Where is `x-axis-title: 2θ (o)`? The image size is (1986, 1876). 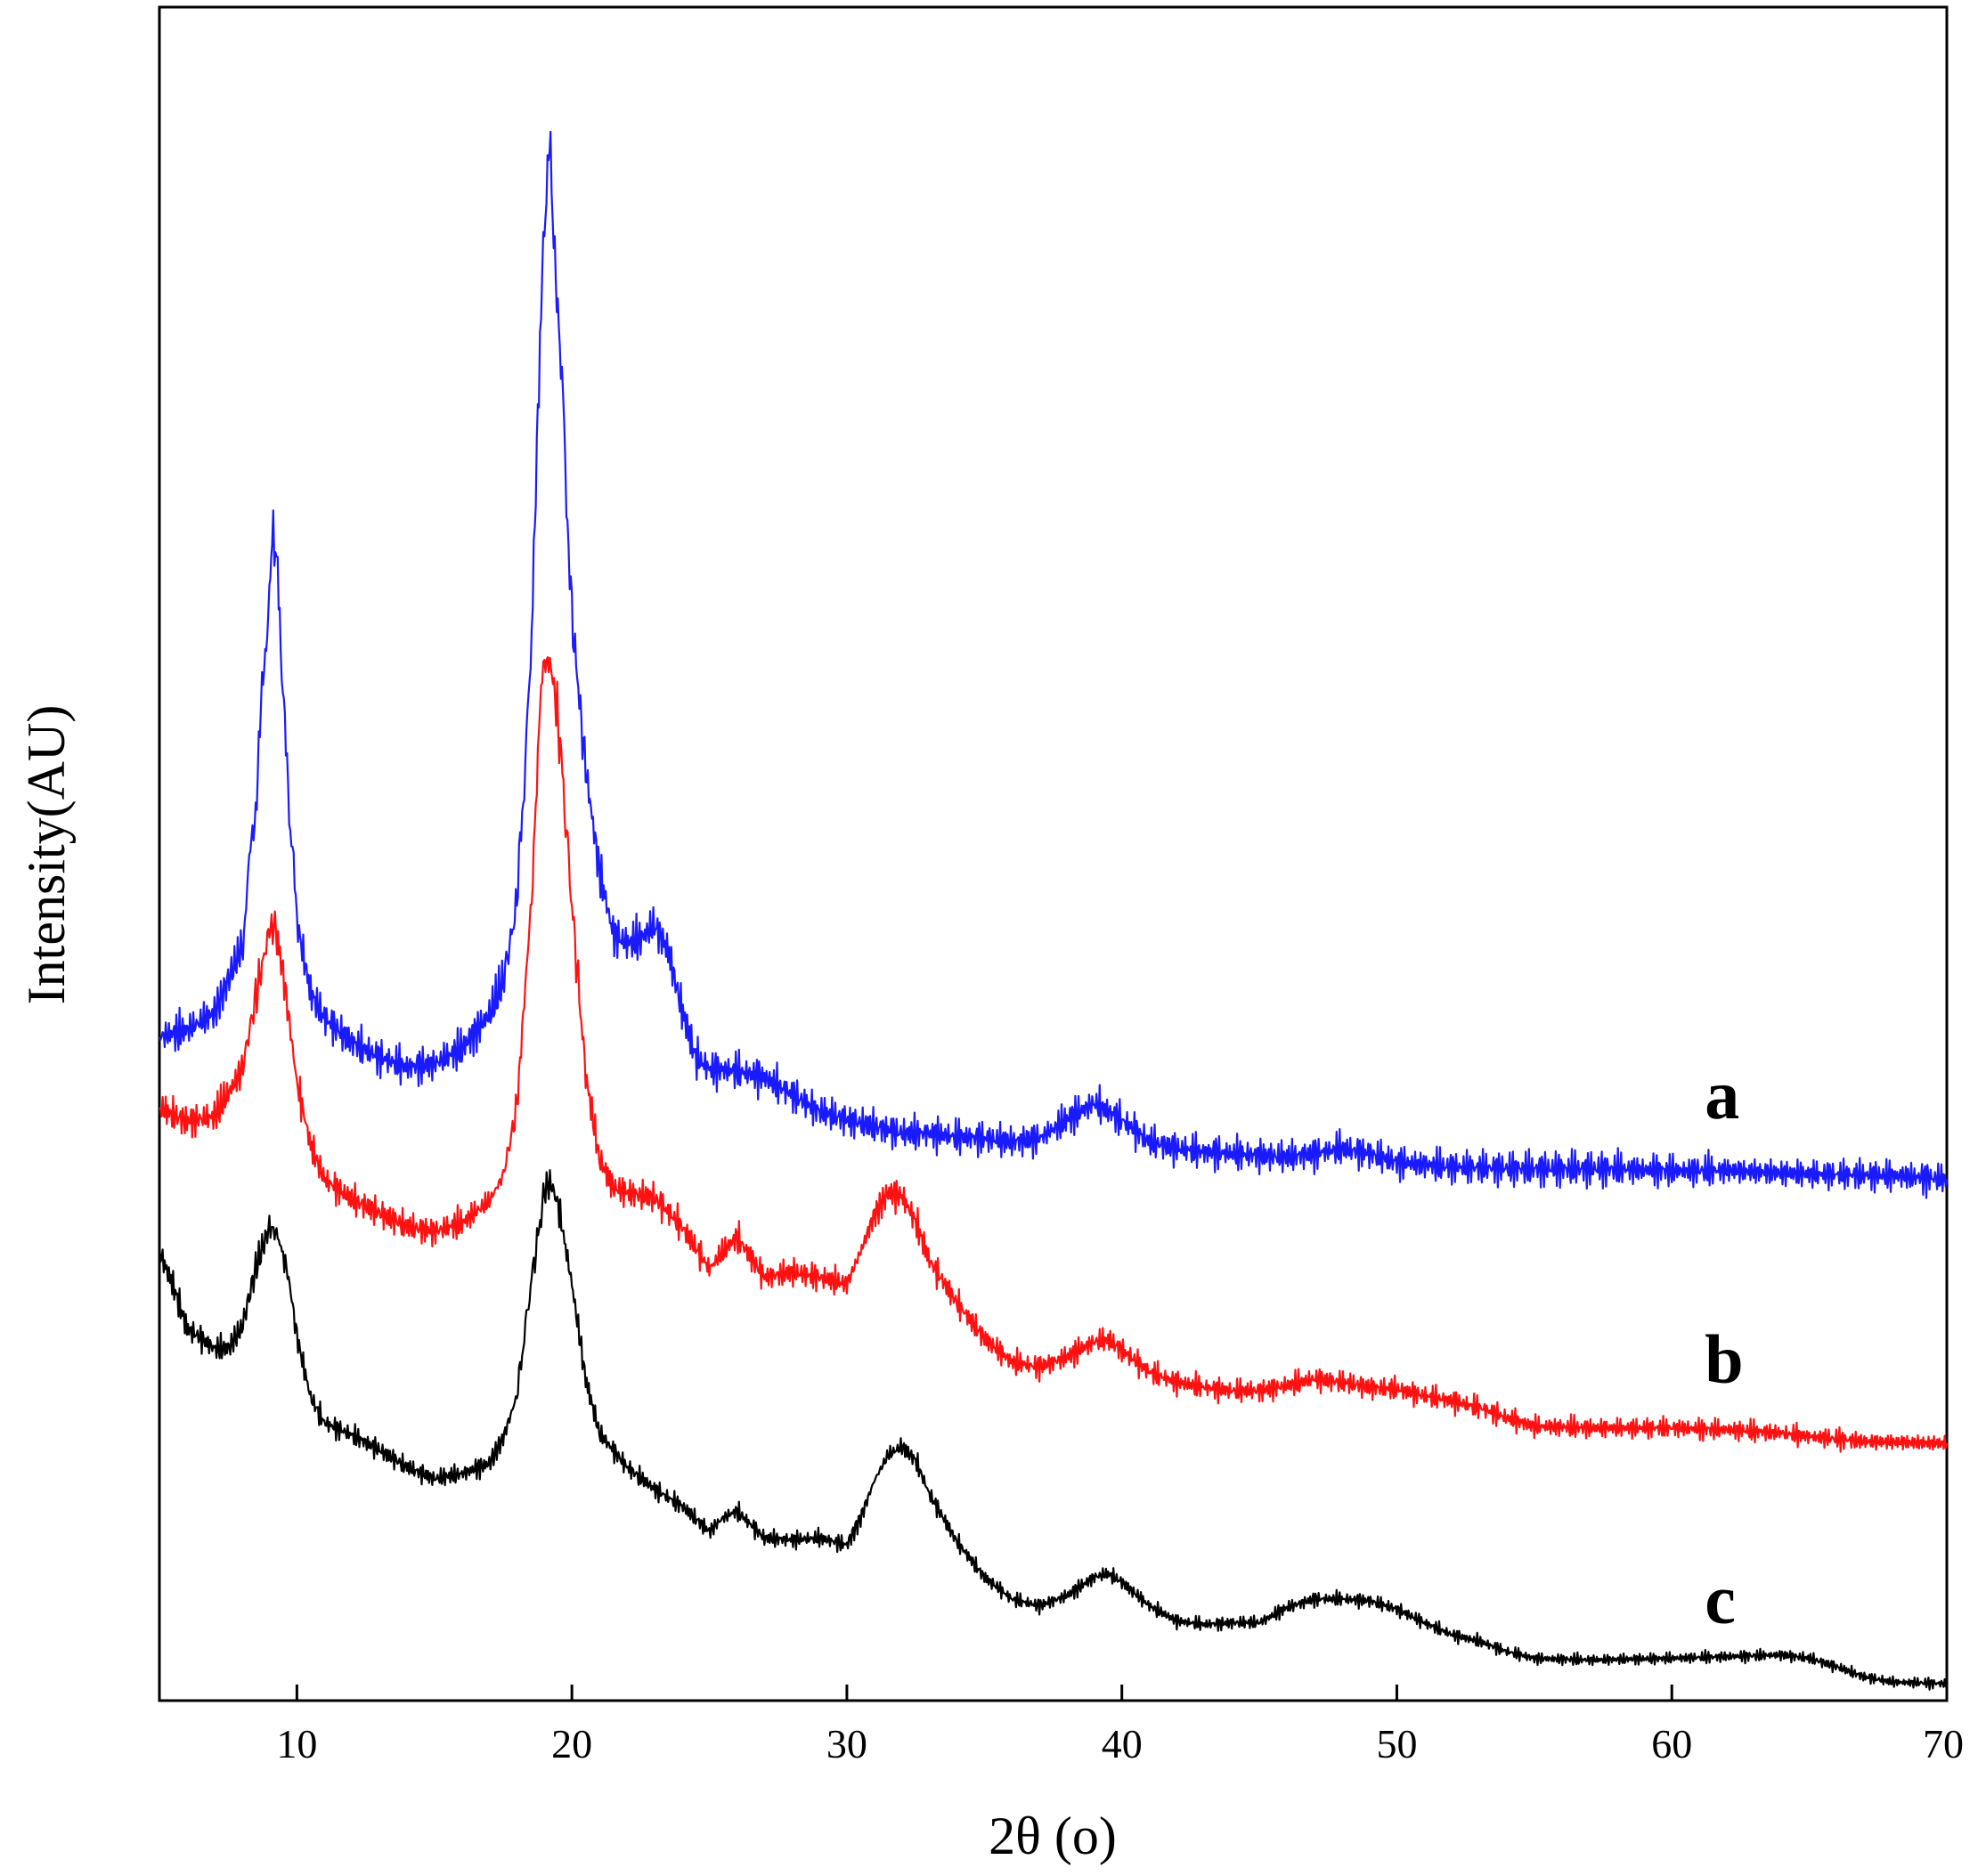
x-axis-title: 2θ (o) is located at coordinates (1053, 1836).